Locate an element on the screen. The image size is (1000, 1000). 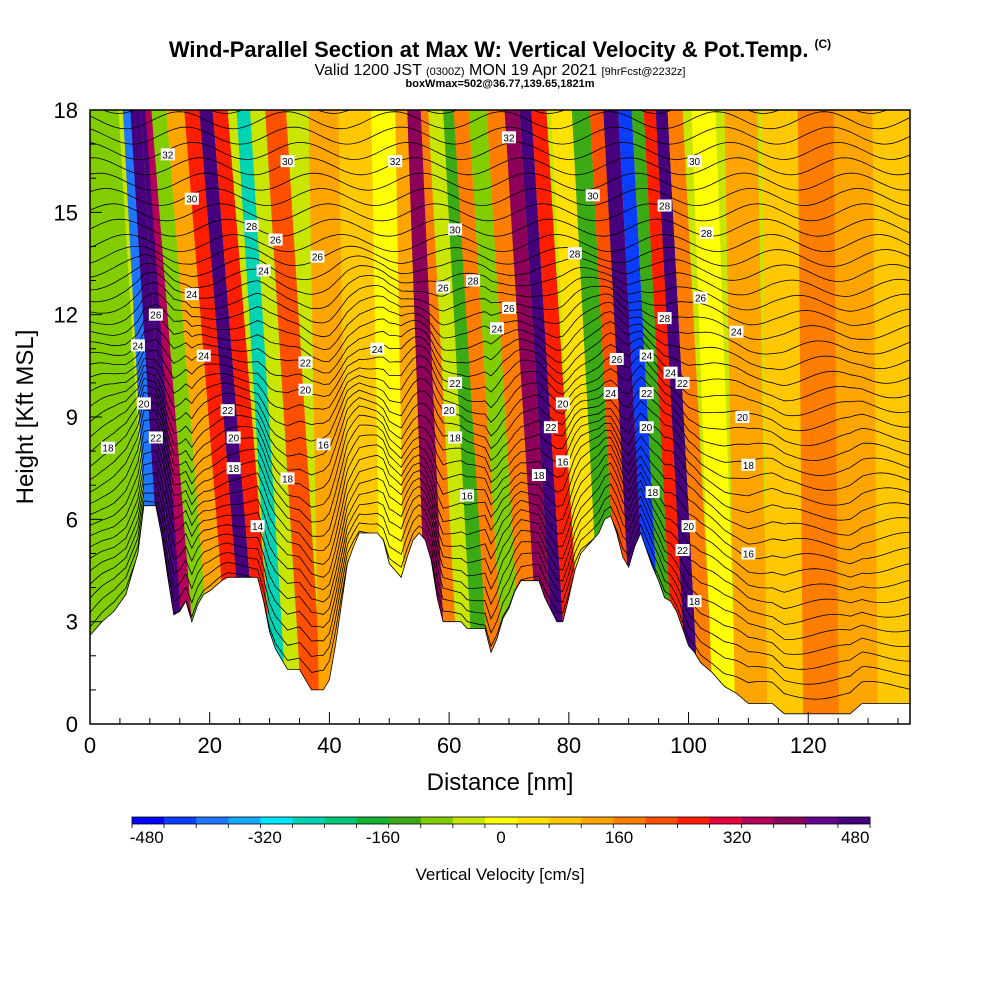
y-tick-label: 3 is located at coordinates (72, 622).